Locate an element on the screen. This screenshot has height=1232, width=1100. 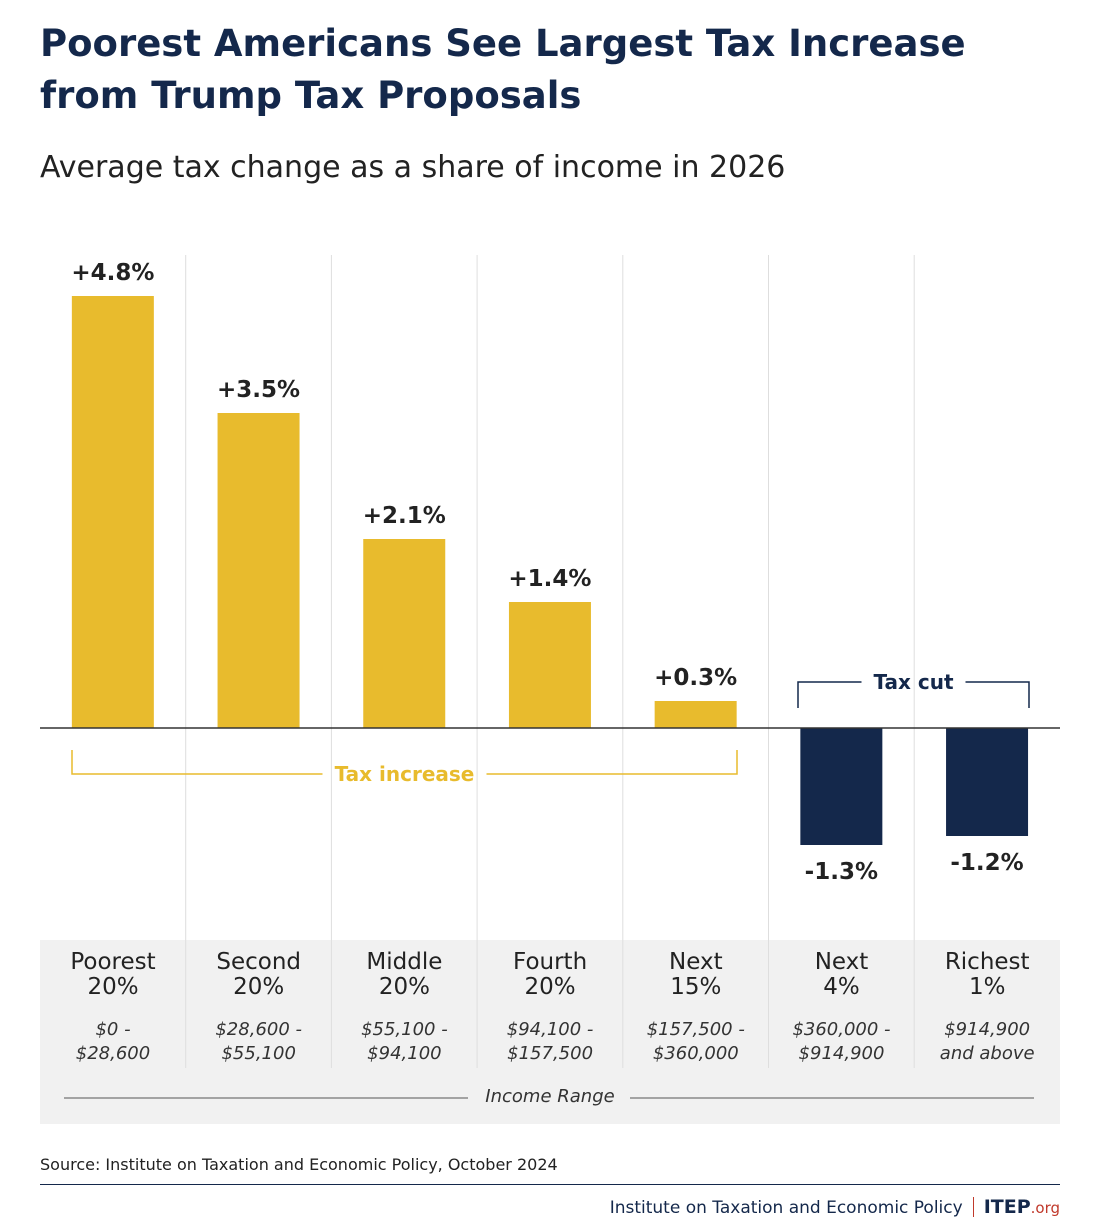
income-range-value: $157,500 - $360,000 is located at coordinates (695, 1041).